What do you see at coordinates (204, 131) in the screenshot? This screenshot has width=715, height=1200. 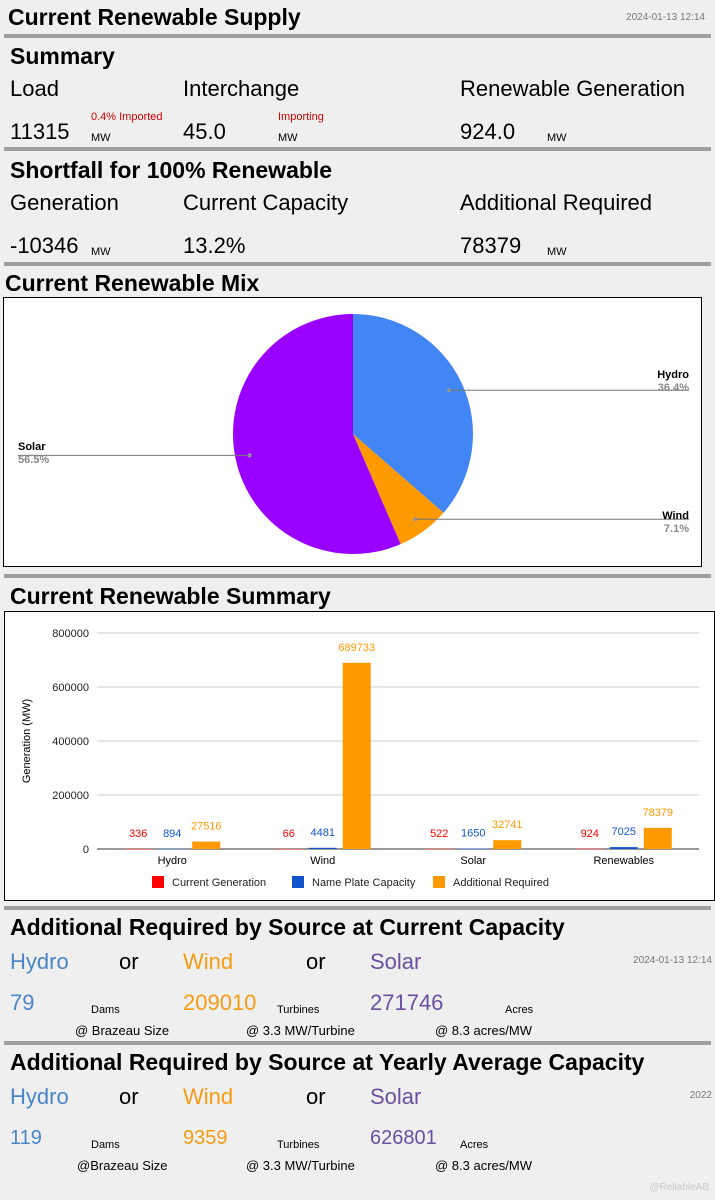 I see `interchange-value: 45.0` at bounding box center [204, 131].